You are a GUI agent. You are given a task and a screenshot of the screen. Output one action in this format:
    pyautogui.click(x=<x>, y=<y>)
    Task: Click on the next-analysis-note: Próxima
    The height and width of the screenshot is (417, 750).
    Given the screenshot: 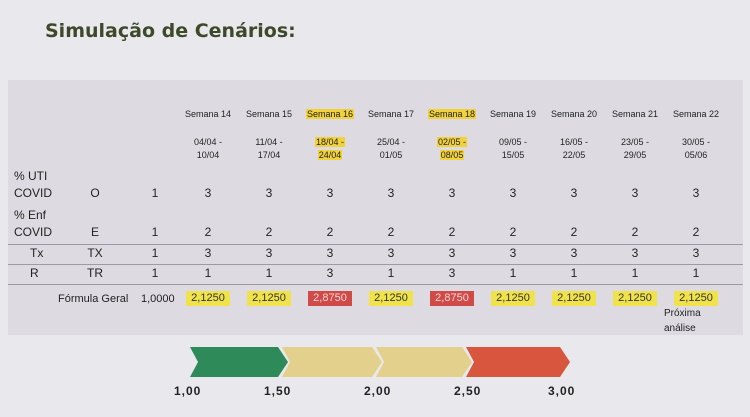 What is the action you would take?
    pyautogui.click(x=682, y=313)
    